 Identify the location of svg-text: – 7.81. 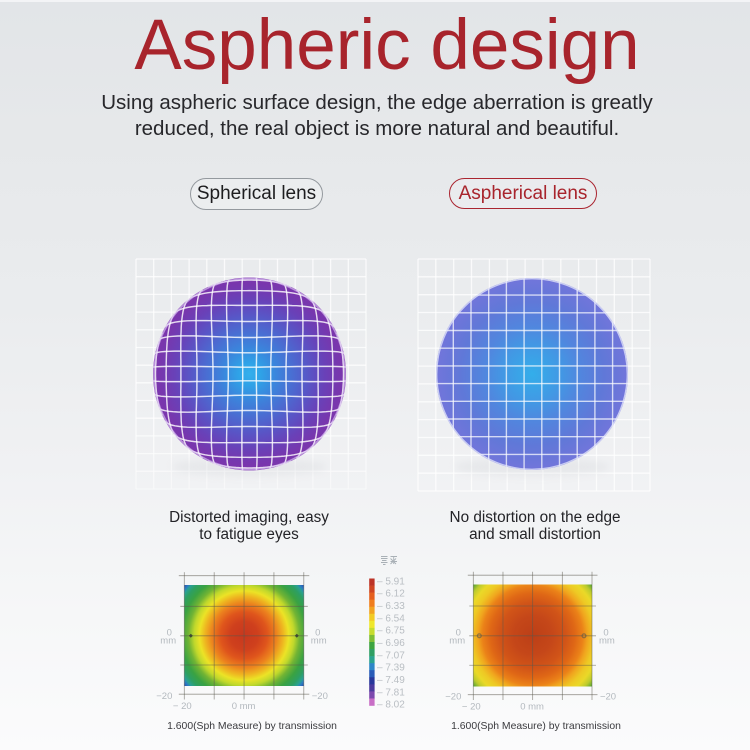
(391, 692).